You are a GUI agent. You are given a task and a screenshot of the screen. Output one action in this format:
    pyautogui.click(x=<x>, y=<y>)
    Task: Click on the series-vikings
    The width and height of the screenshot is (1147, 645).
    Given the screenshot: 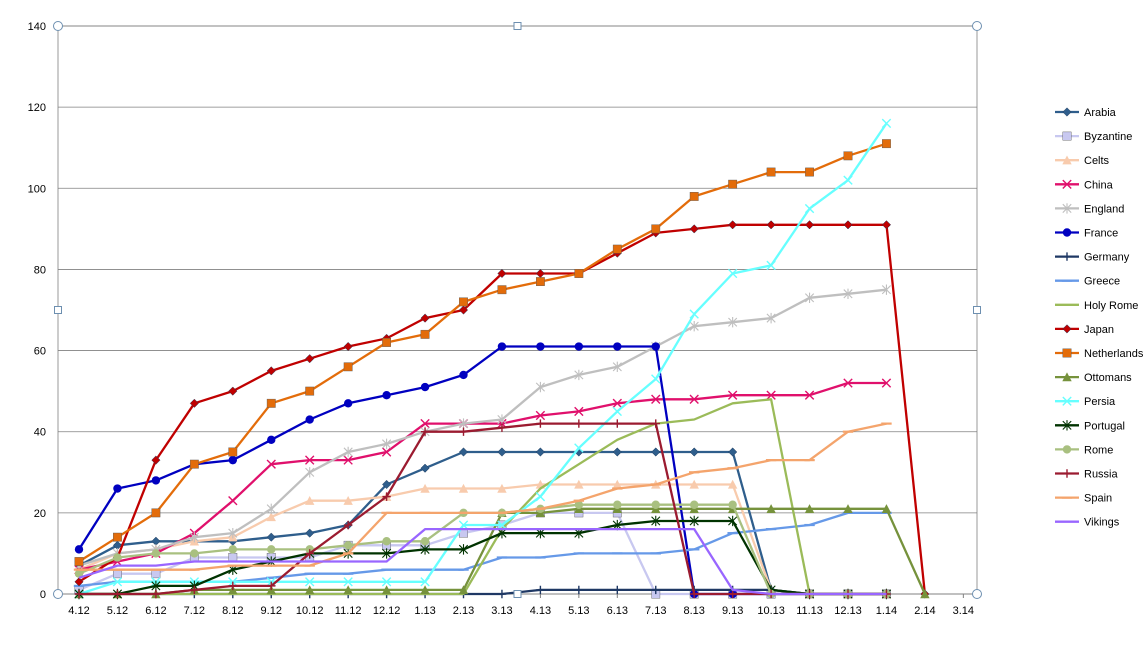 What is the action you would take?
    pyautogui.click(x=482, y=561)
    